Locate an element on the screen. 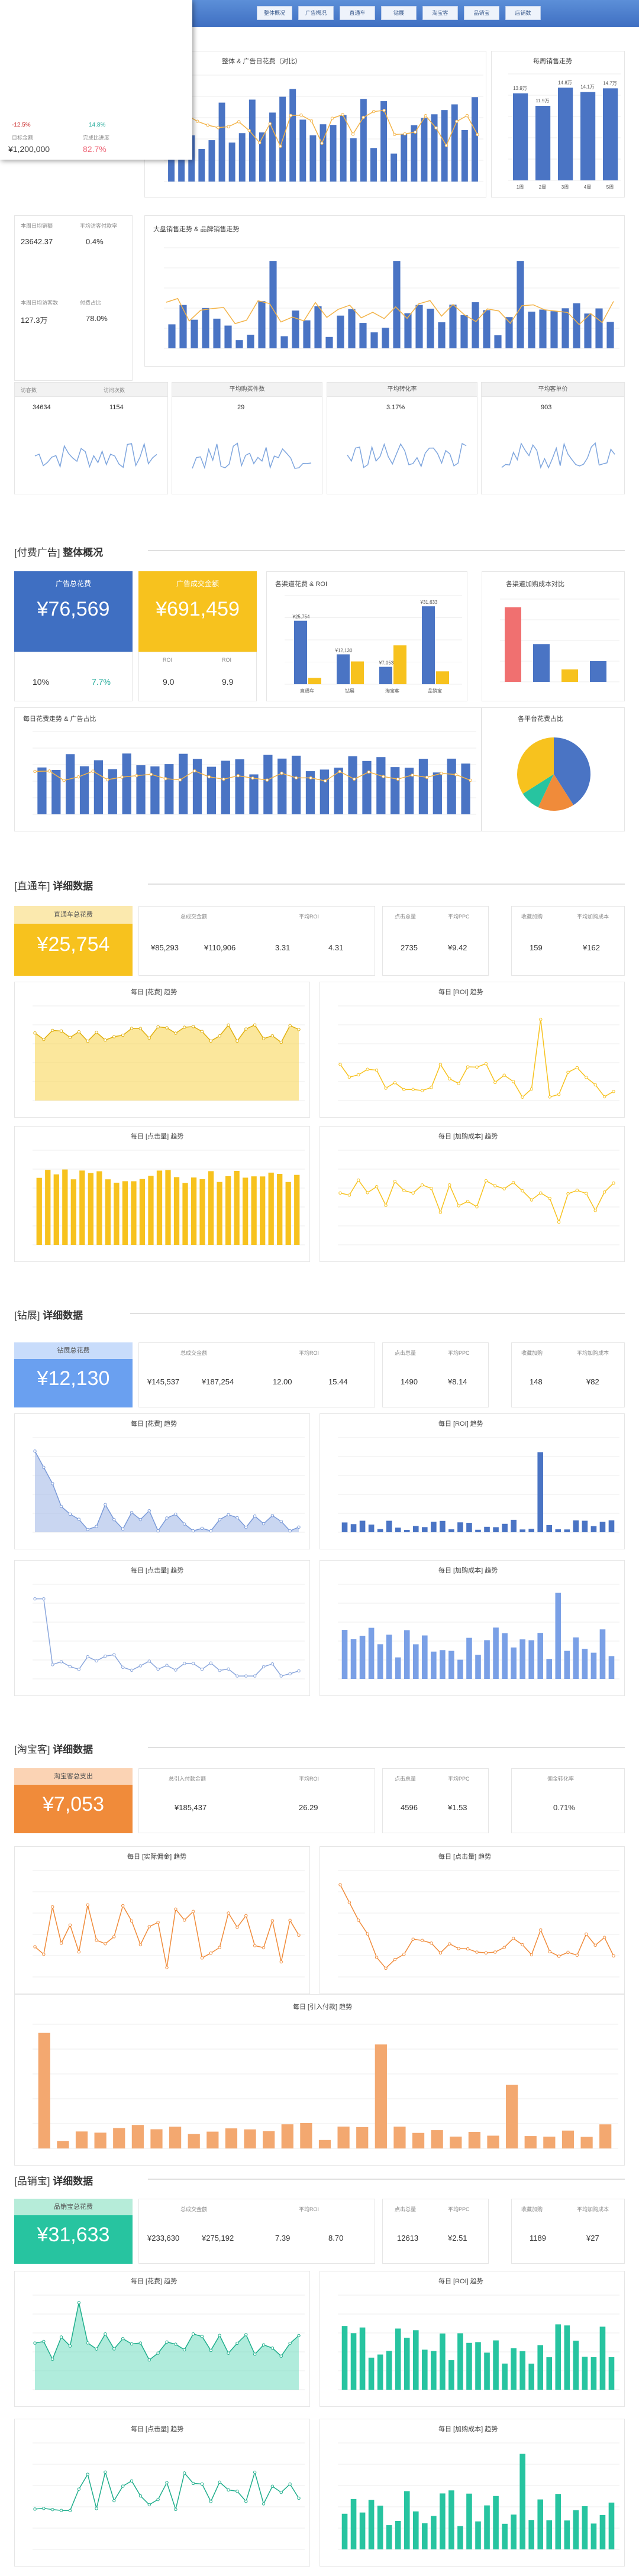  nav-tab: 品销宝 is located at coordinates (481, 13).